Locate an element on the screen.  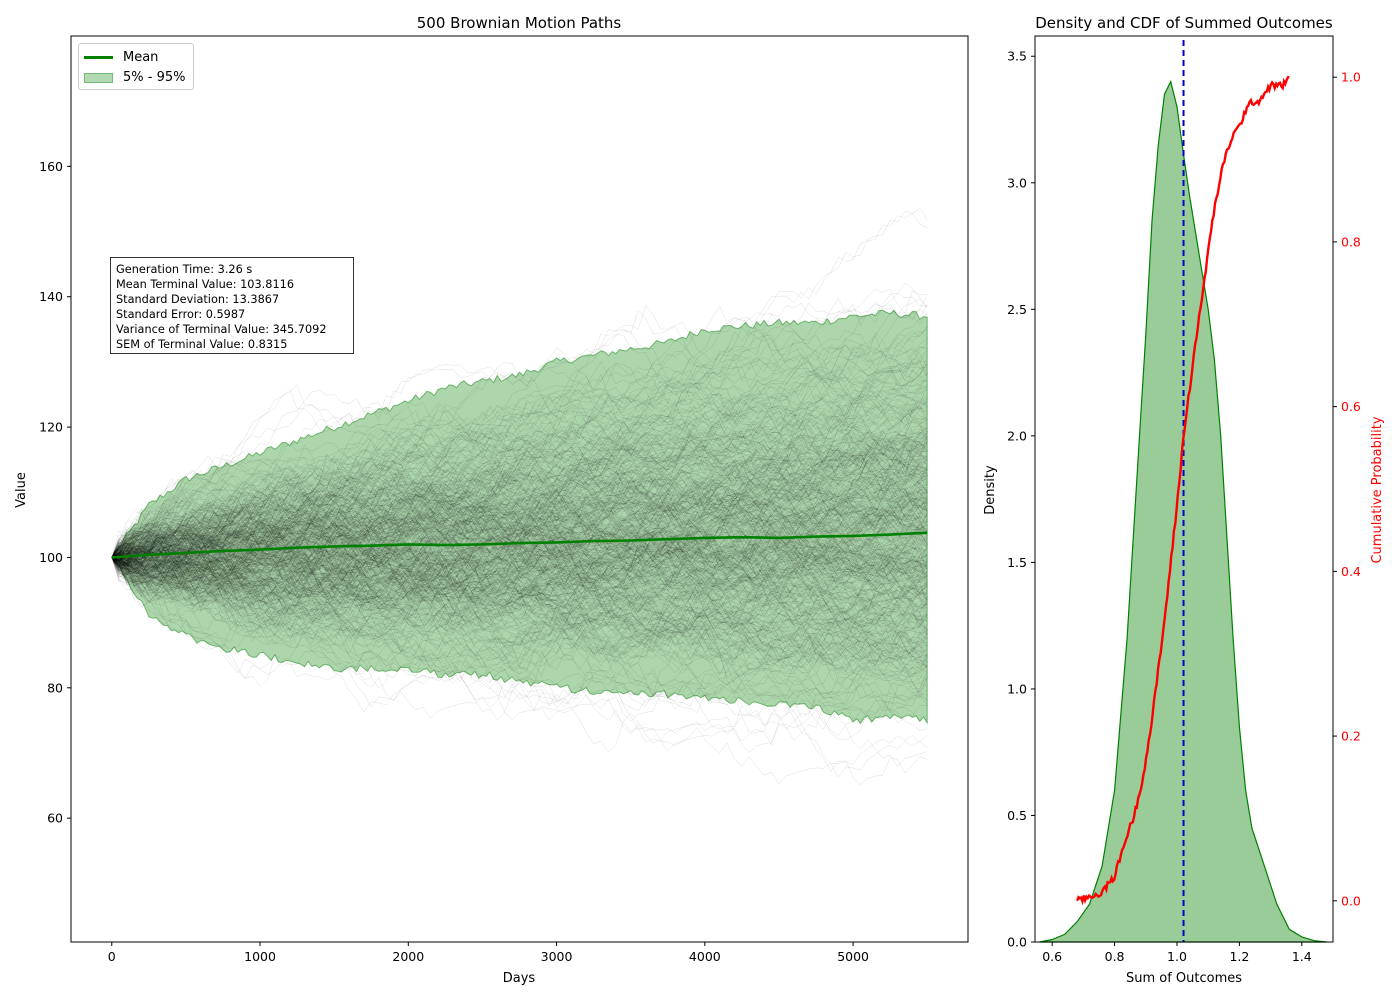
cdf-line is located at coordinates (1182, 491).